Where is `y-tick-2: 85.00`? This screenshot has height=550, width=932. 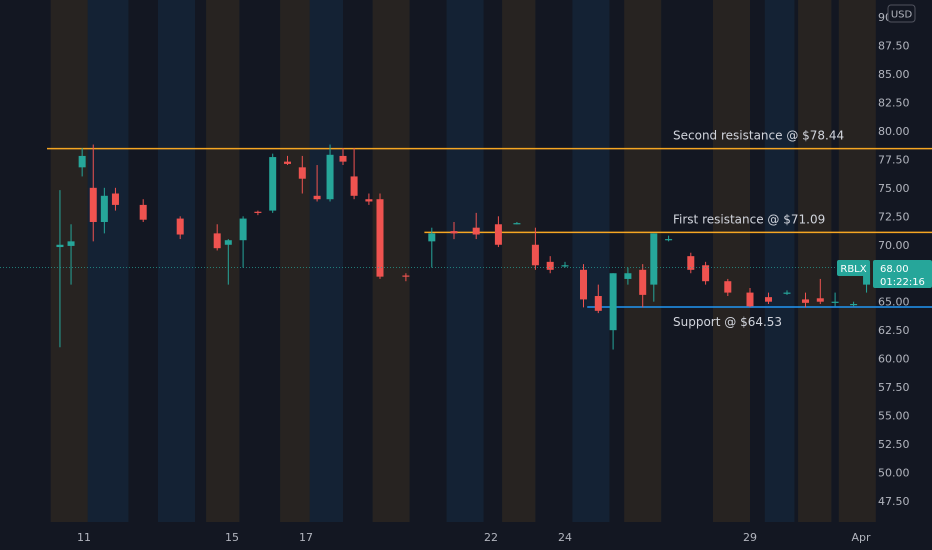
y-tick-2: 85.00 is located at coordinates (894, 74).